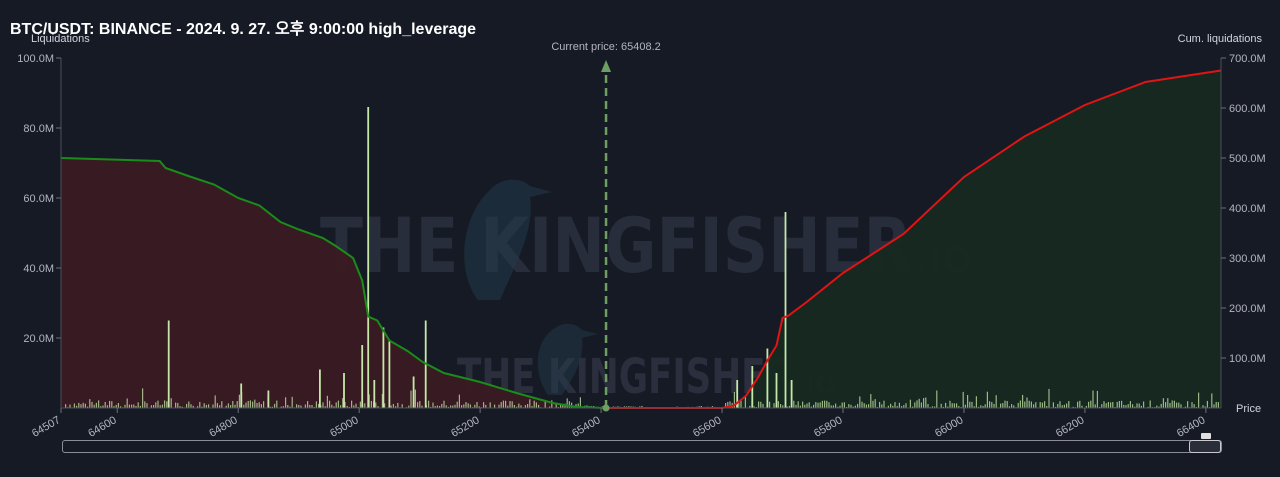 This screenshot has height=477, width=1280. I want to click on watermark-text-large: THE KINGFISHER, so click(616, 245).